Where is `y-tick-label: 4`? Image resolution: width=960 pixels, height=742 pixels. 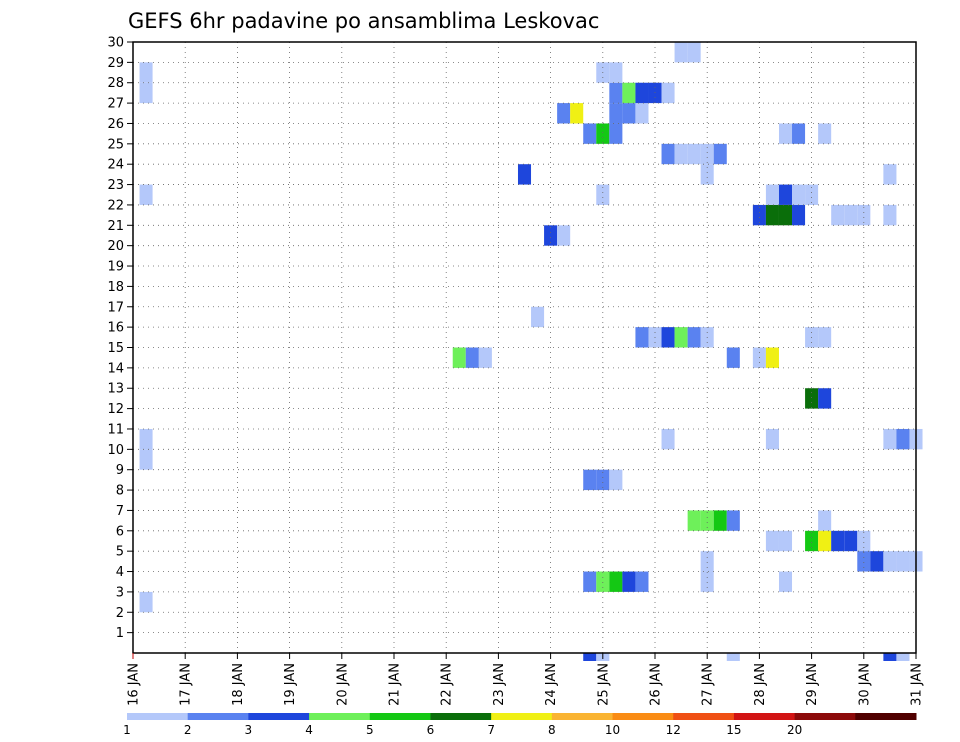 y-tick-label: 4 is located at coordinates (120, 572).